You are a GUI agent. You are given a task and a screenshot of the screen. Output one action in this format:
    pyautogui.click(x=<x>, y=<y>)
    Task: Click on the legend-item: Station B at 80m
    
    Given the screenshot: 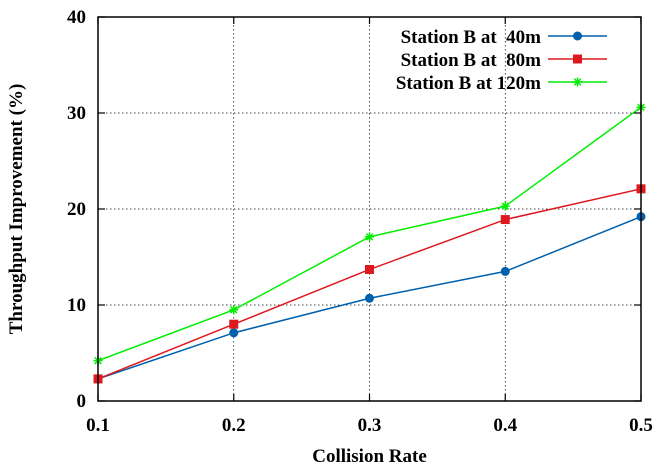 What is the action you would take?
    pyautogui.click(x=504, y=60)
    